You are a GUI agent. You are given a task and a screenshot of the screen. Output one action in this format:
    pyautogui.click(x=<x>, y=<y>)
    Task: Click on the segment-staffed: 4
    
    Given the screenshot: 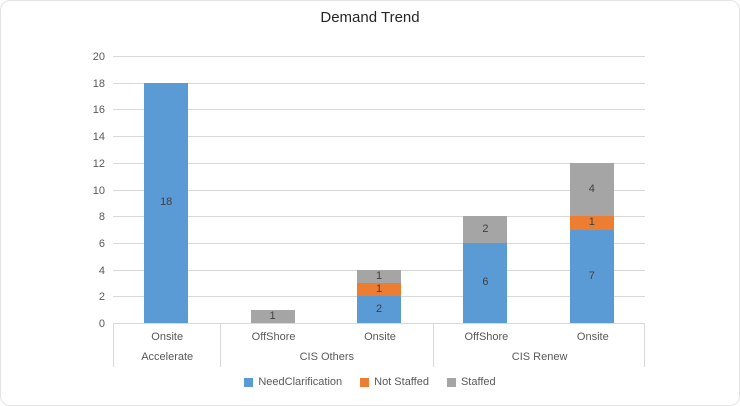 What is the action you would take?
    pyautogui.click(x=591, y=189)
    